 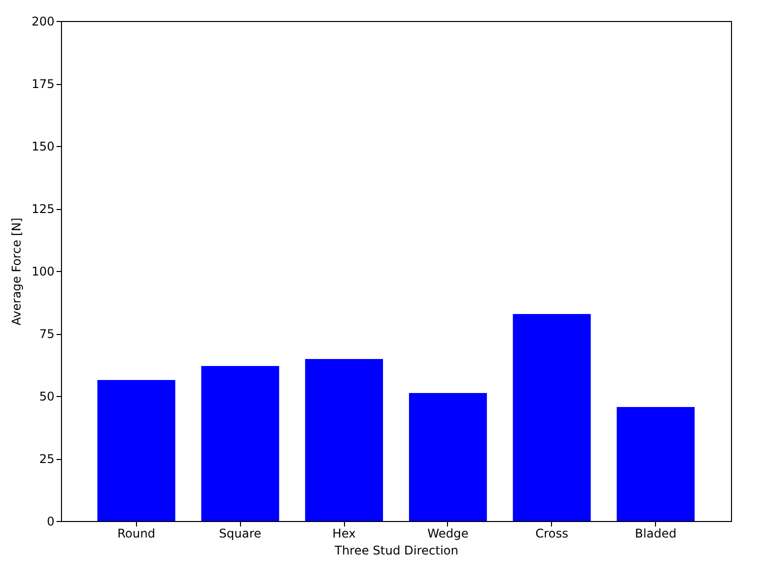 I want to click on y-tick-label: 25, so click(x=46, y=459).